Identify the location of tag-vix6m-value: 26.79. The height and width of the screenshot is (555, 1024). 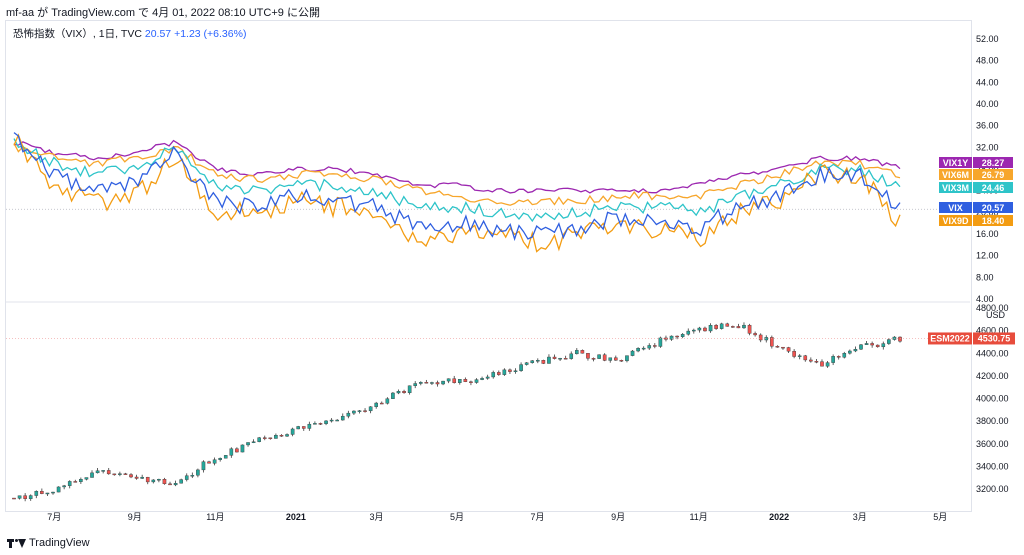
(993, 175).